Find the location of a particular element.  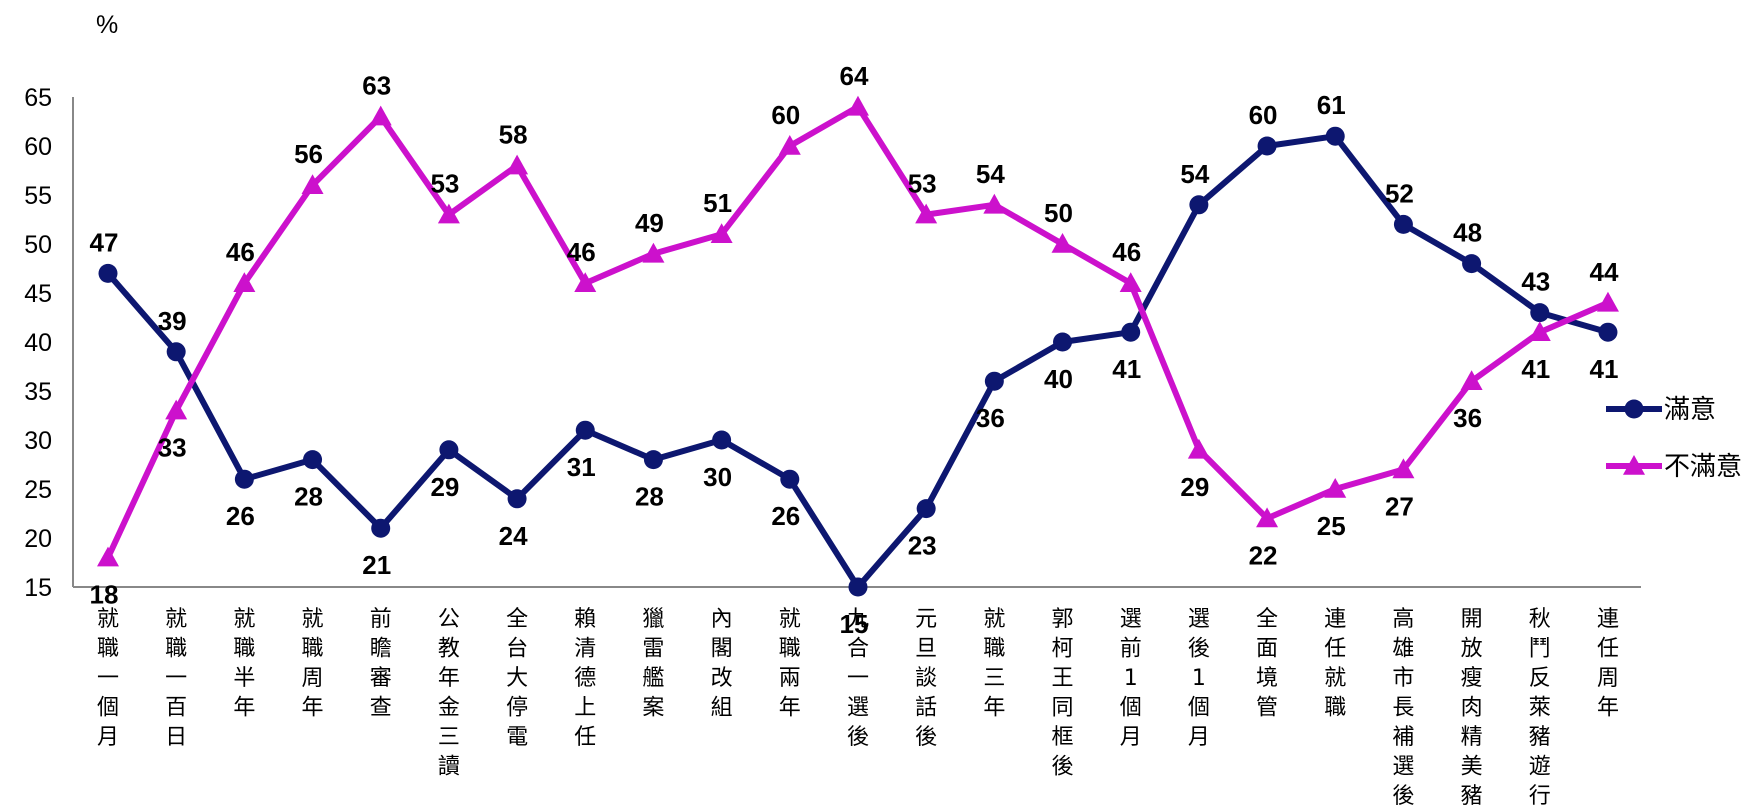

data-label: 25 is located at coordinates (1331, 526).